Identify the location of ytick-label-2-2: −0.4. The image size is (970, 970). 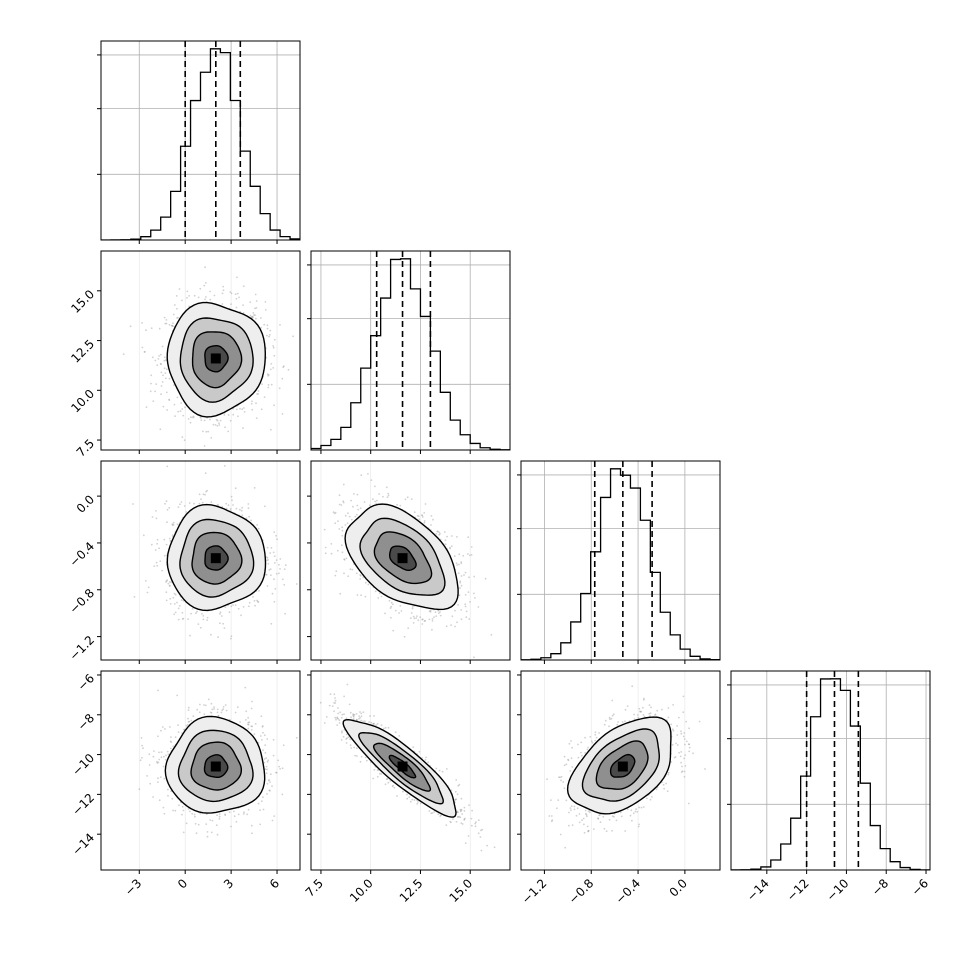
(82, 554).